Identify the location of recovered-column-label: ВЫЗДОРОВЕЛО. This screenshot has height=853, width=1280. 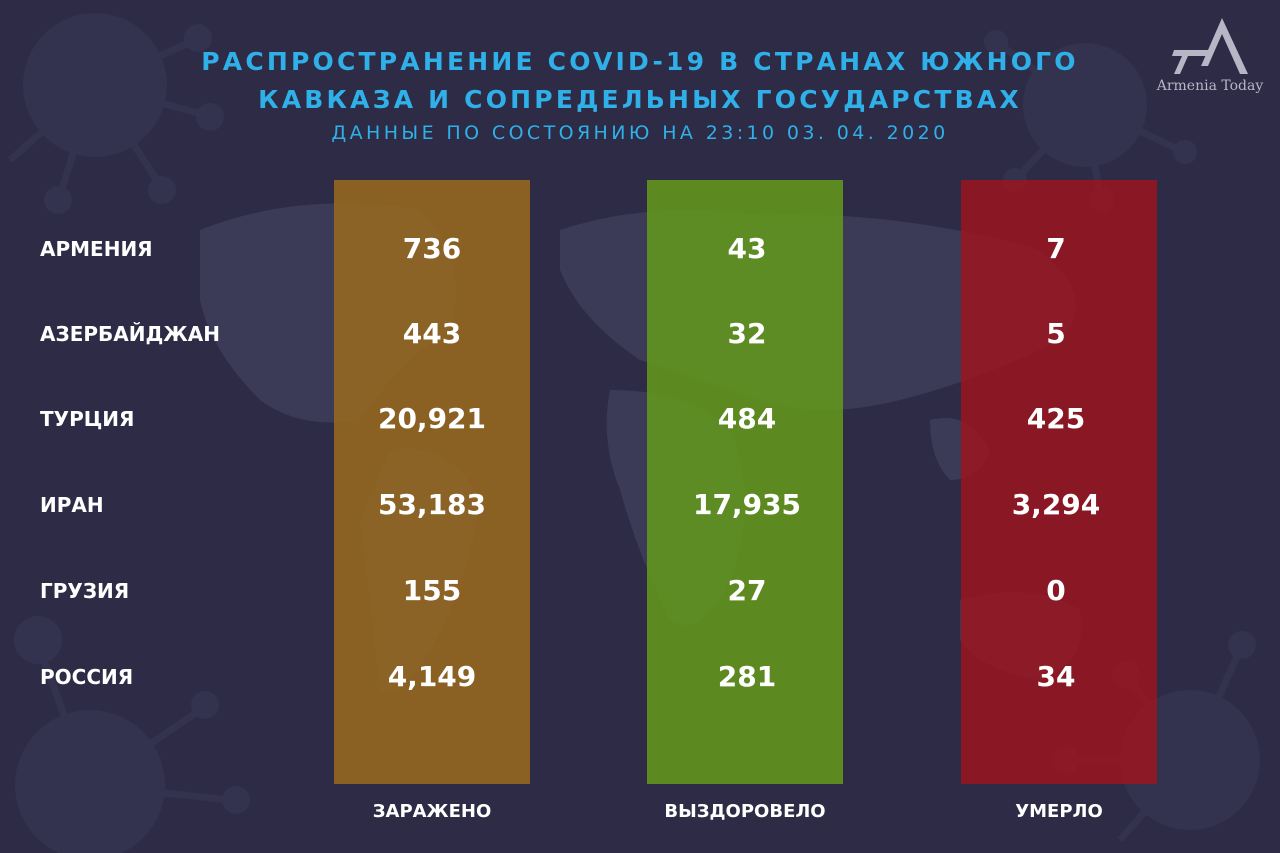
(745, 811).